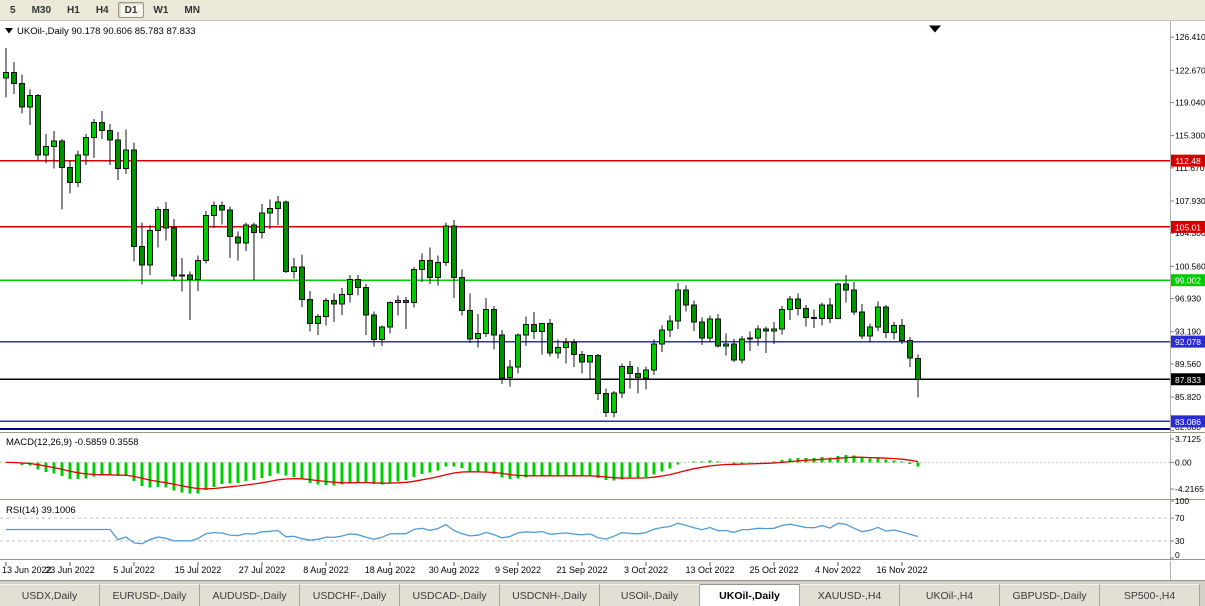 The width and height of the screenshot is (1205, 606). I want to click on chart-tab-xauusd-h4: XAUUSD-,H4, so click(850, 595).